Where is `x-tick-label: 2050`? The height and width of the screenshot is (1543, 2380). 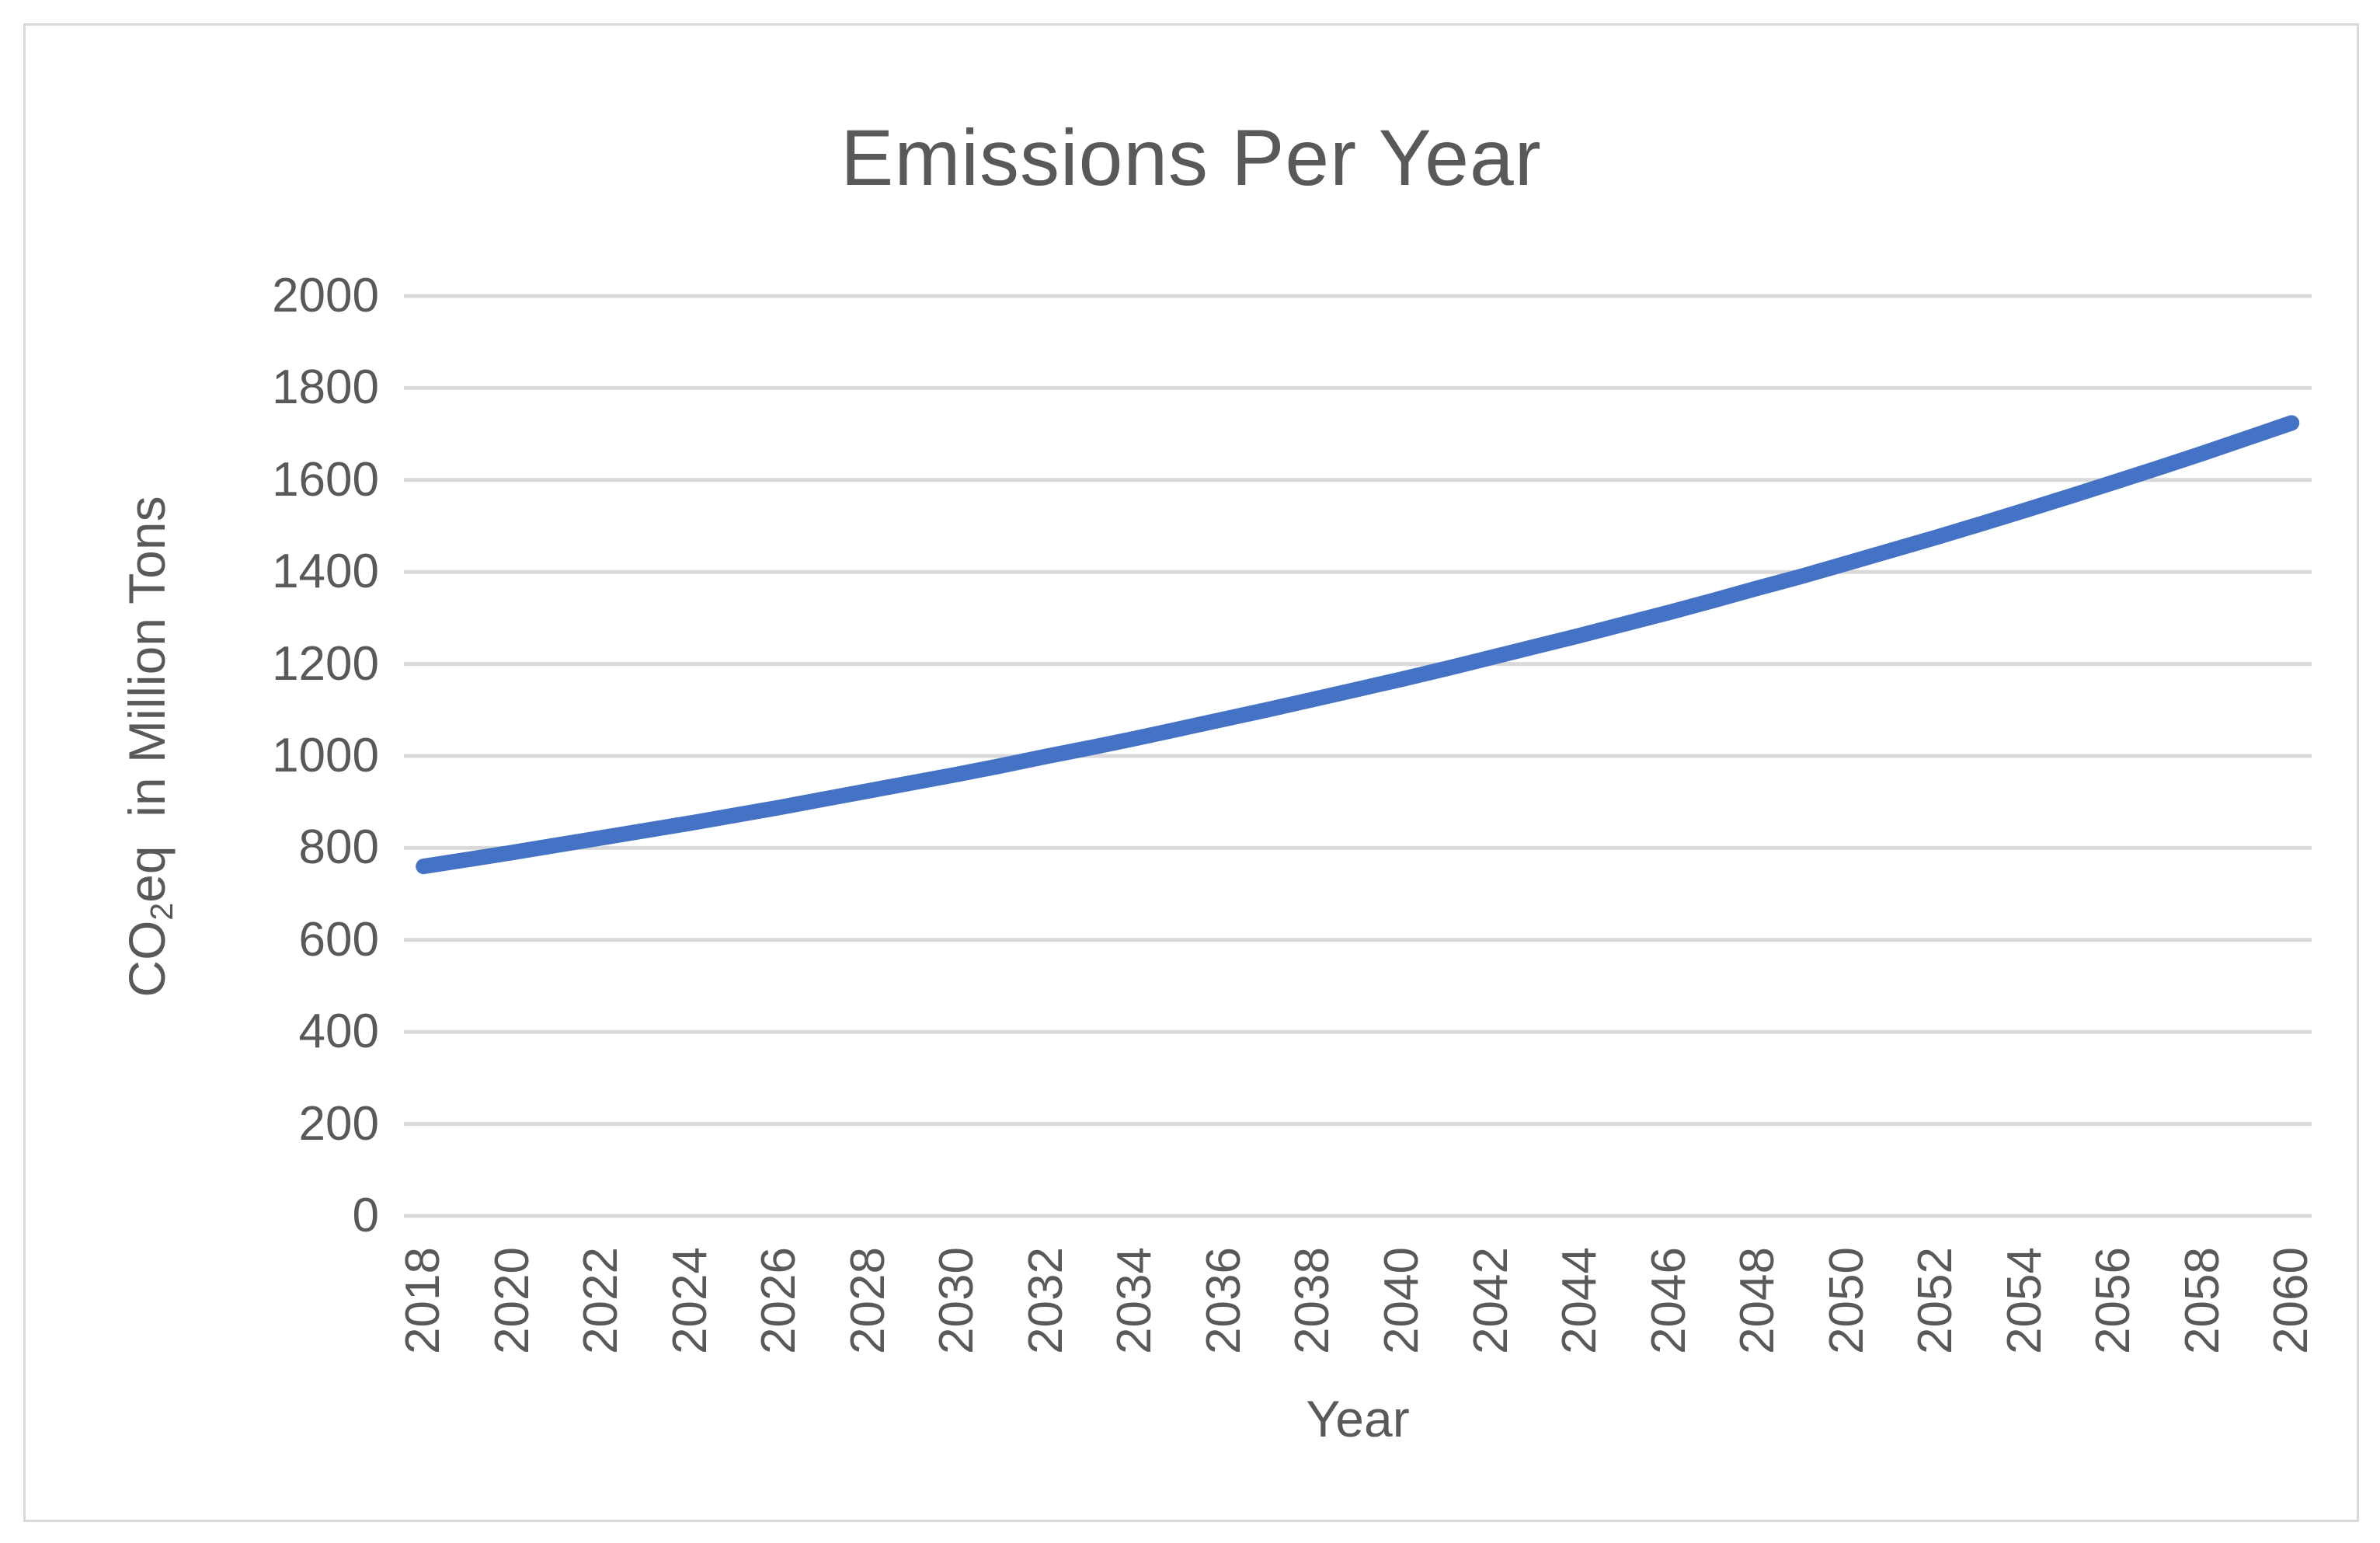
x-tick-label: 2050 is located at coordinates (1846, 1300).